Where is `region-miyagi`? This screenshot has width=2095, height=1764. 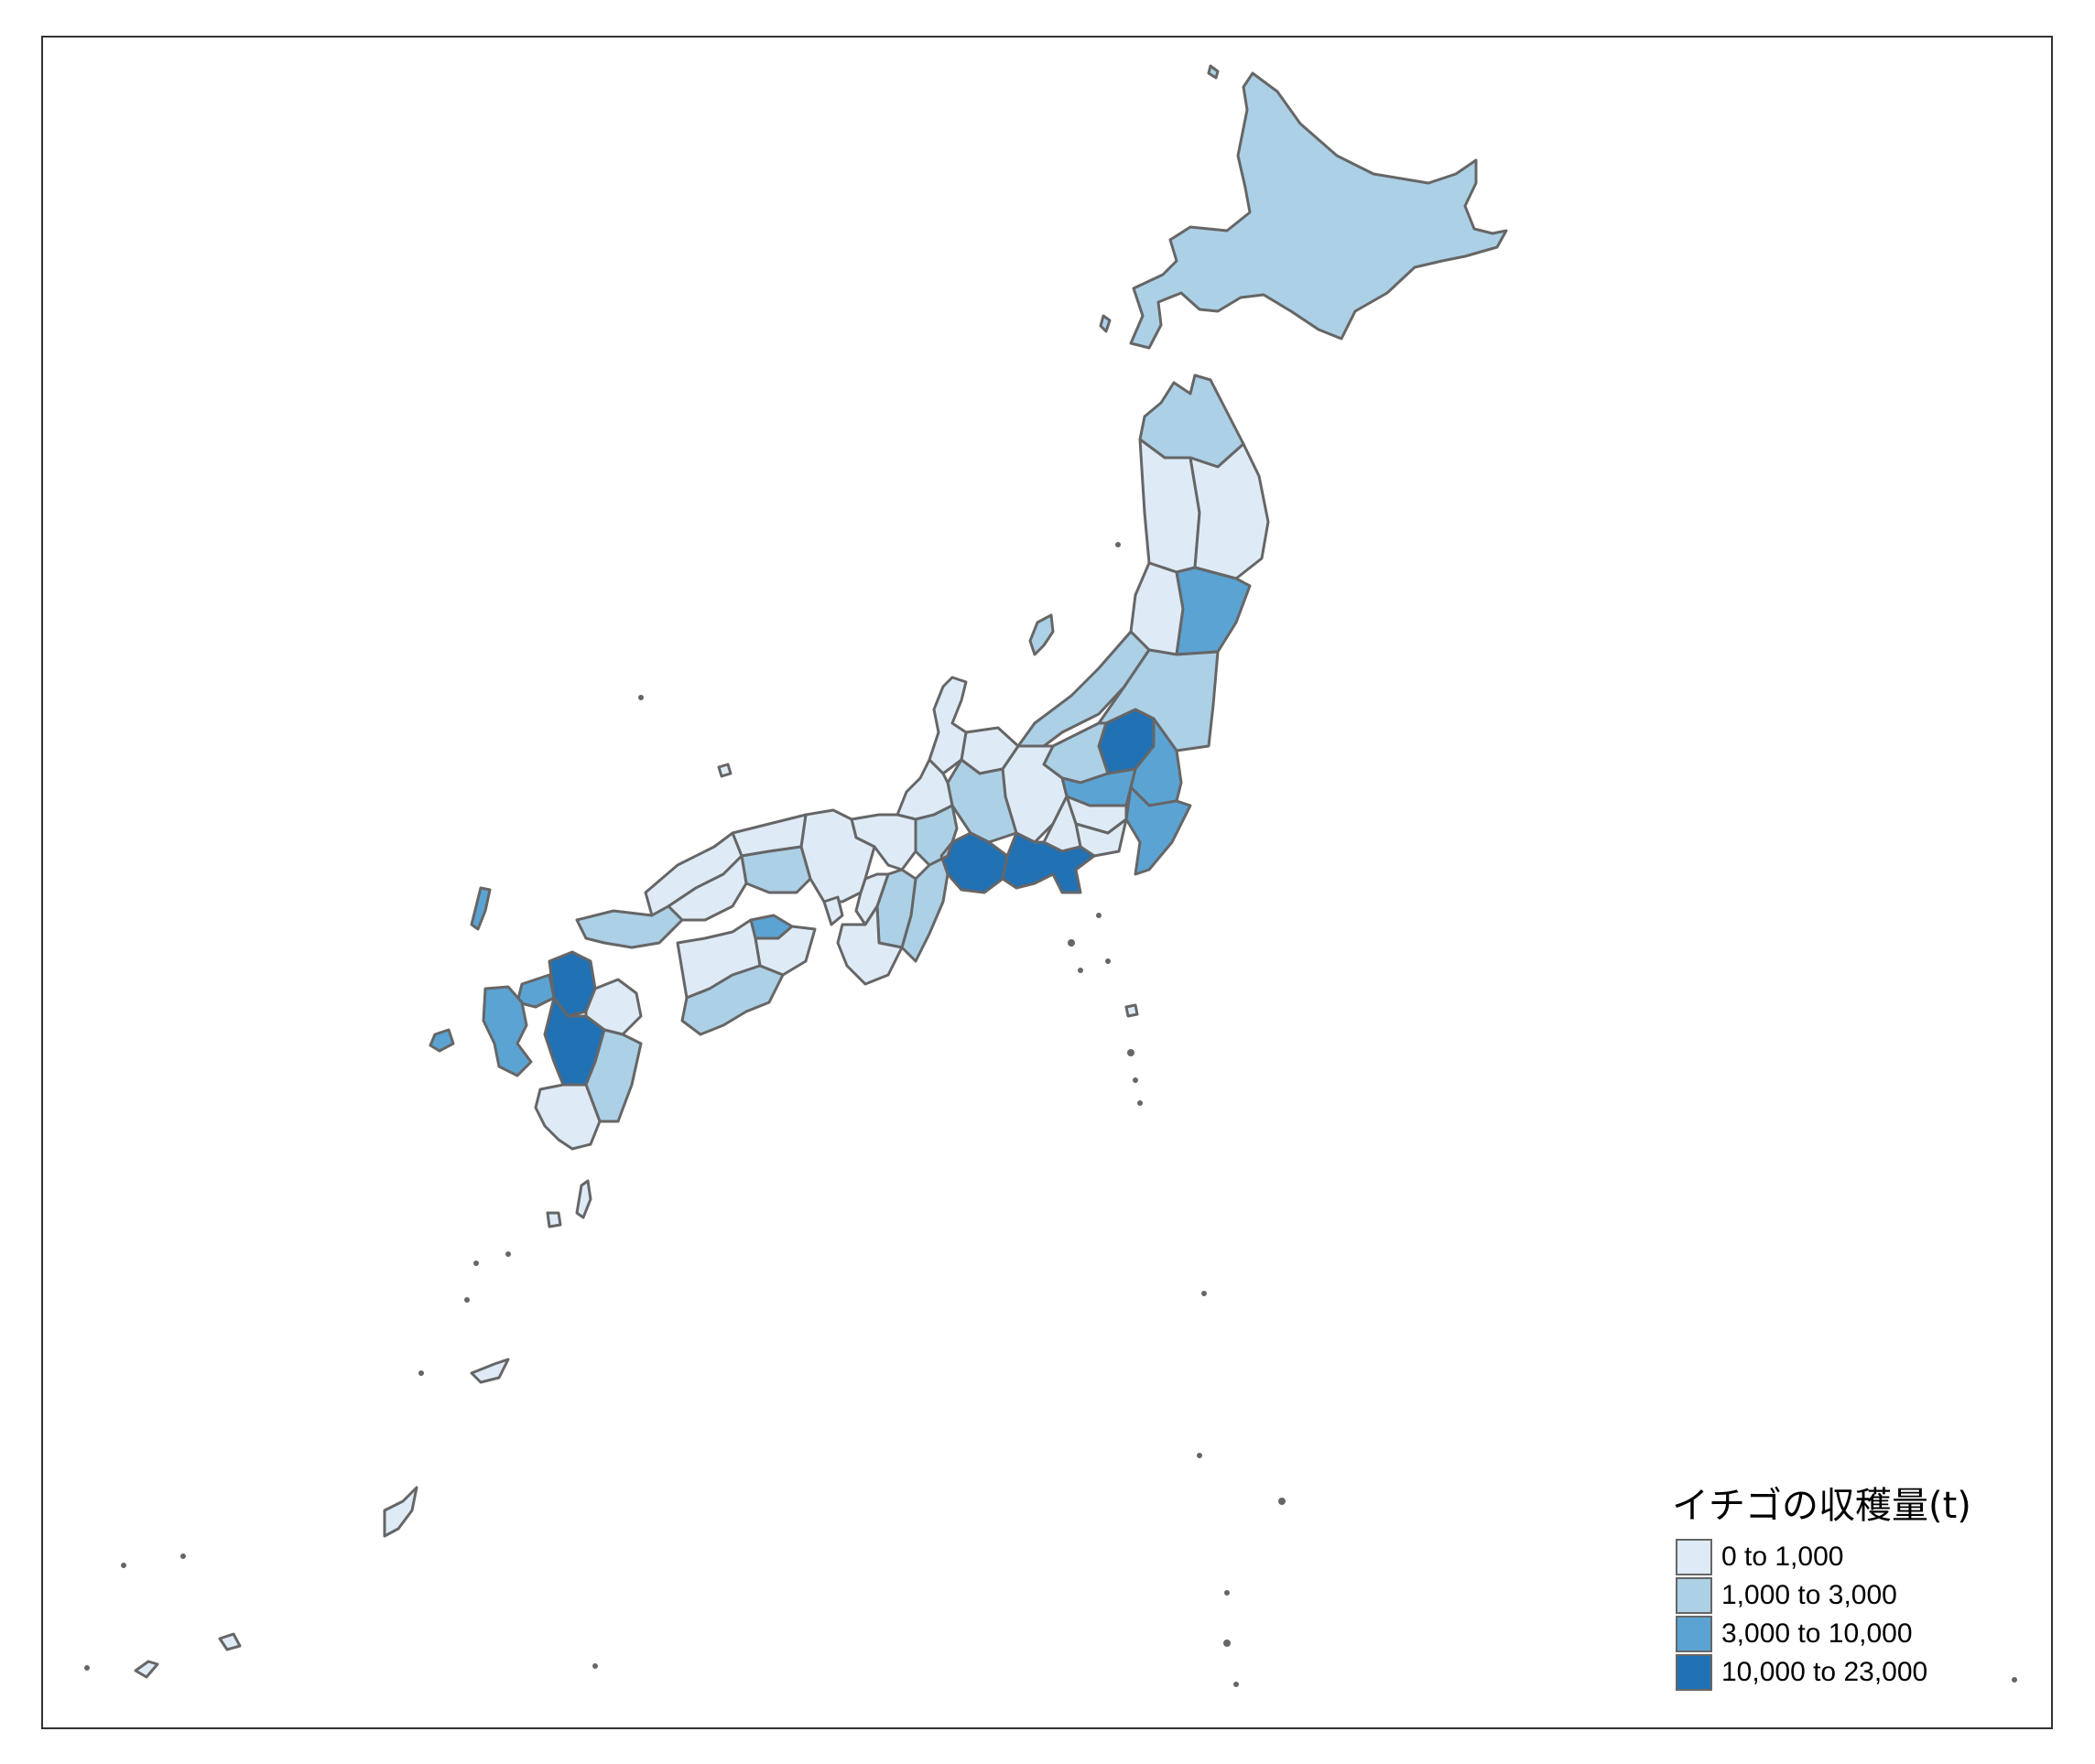 region-miyagi is located at coordinates (1213, 611).